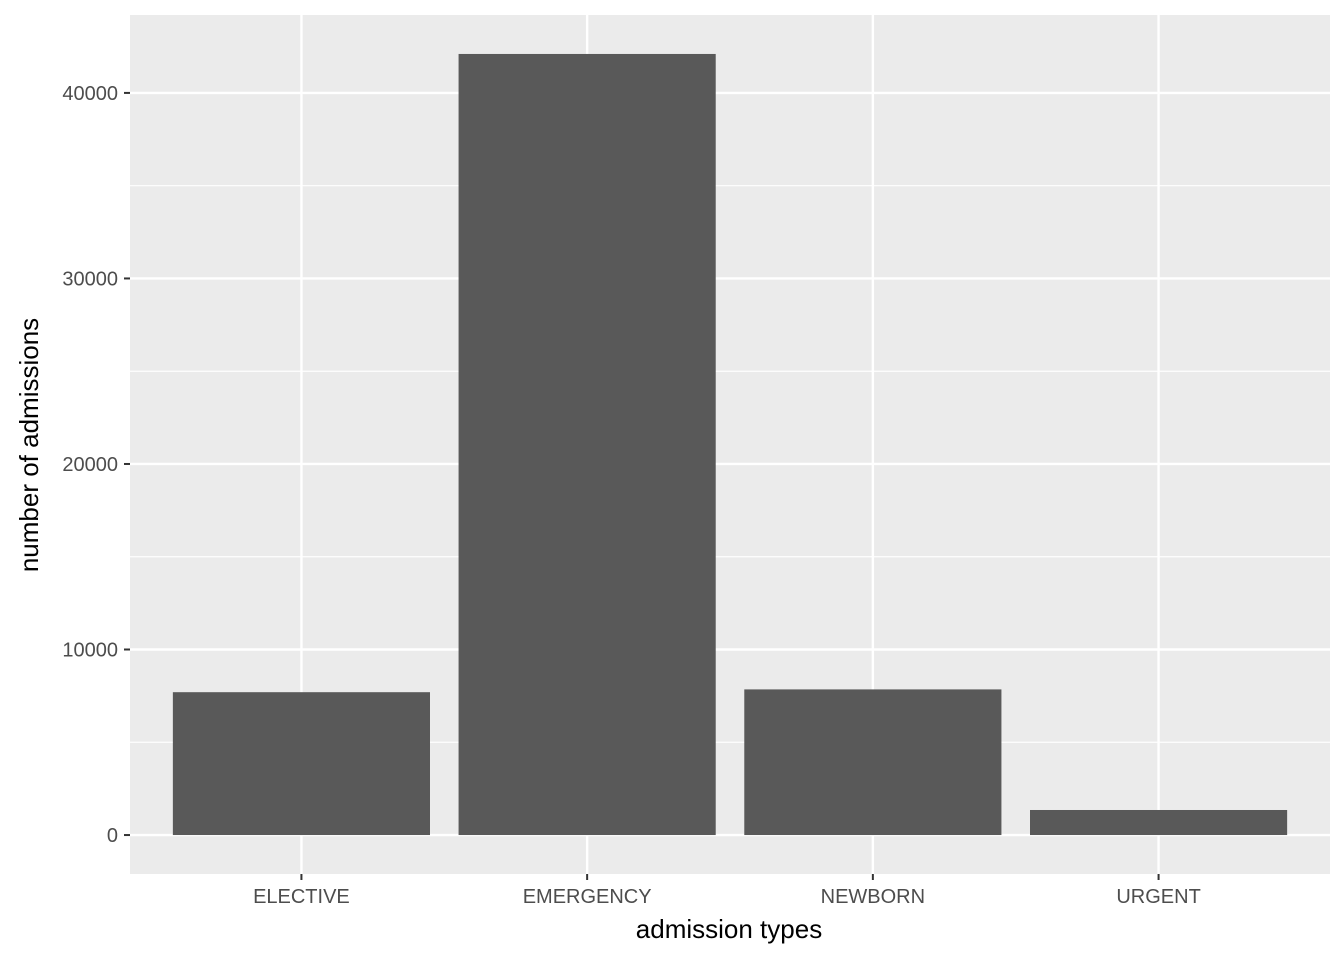  Describe the element at coordinates (90, 651) in the screenshot. I see `y-tick-label: 10000` at that location.